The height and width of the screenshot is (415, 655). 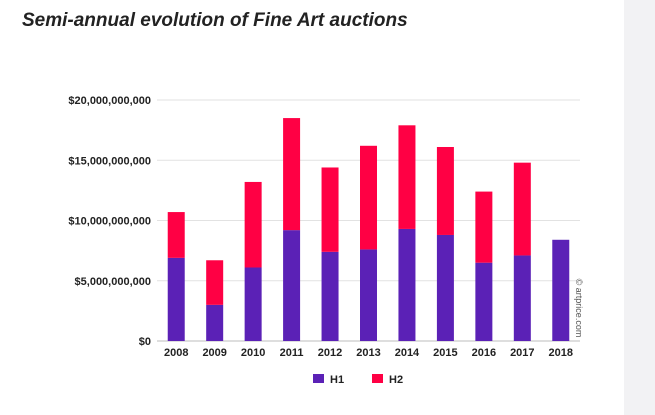 I want to click on x-tick-label: 2015, so click(x=445, y=353).